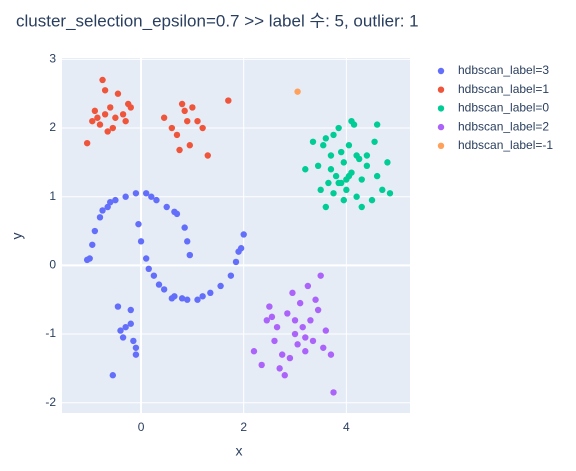  I want to click on y-tick-label: 2, so click(52, 127).